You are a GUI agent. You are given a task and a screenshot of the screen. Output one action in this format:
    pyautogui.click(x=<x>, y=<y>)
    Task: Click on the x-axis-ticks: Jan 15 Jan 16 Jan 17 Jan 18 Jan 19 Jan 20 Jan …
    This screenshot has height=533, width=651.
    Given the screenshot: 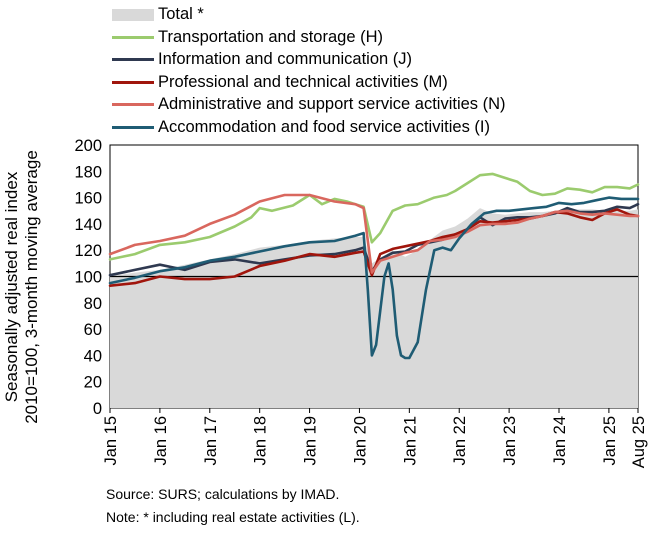 What is the action you would take?
    pyautogui.click(x=375, y=438)
    